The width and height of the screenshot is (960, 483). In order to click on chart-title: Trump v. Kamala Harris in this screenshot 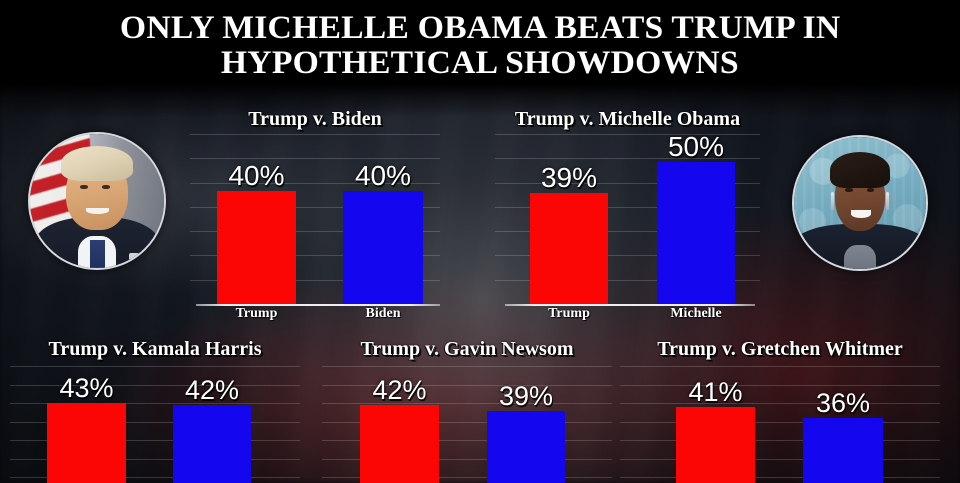, I will do `click(155, 349)`.